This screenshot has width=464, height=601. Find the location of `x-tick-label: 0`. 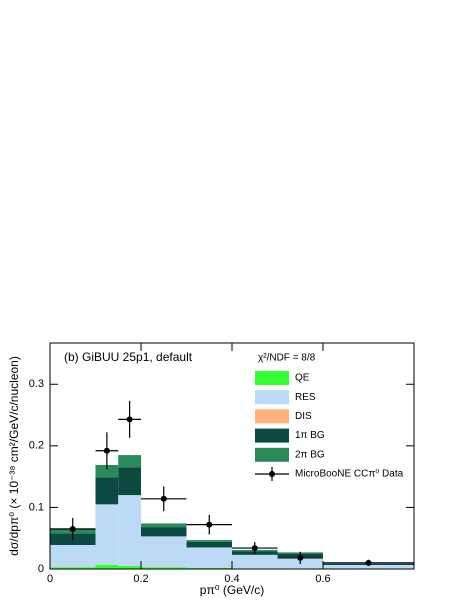

x-tick-label: 0 is located at coordinates (50, 579).